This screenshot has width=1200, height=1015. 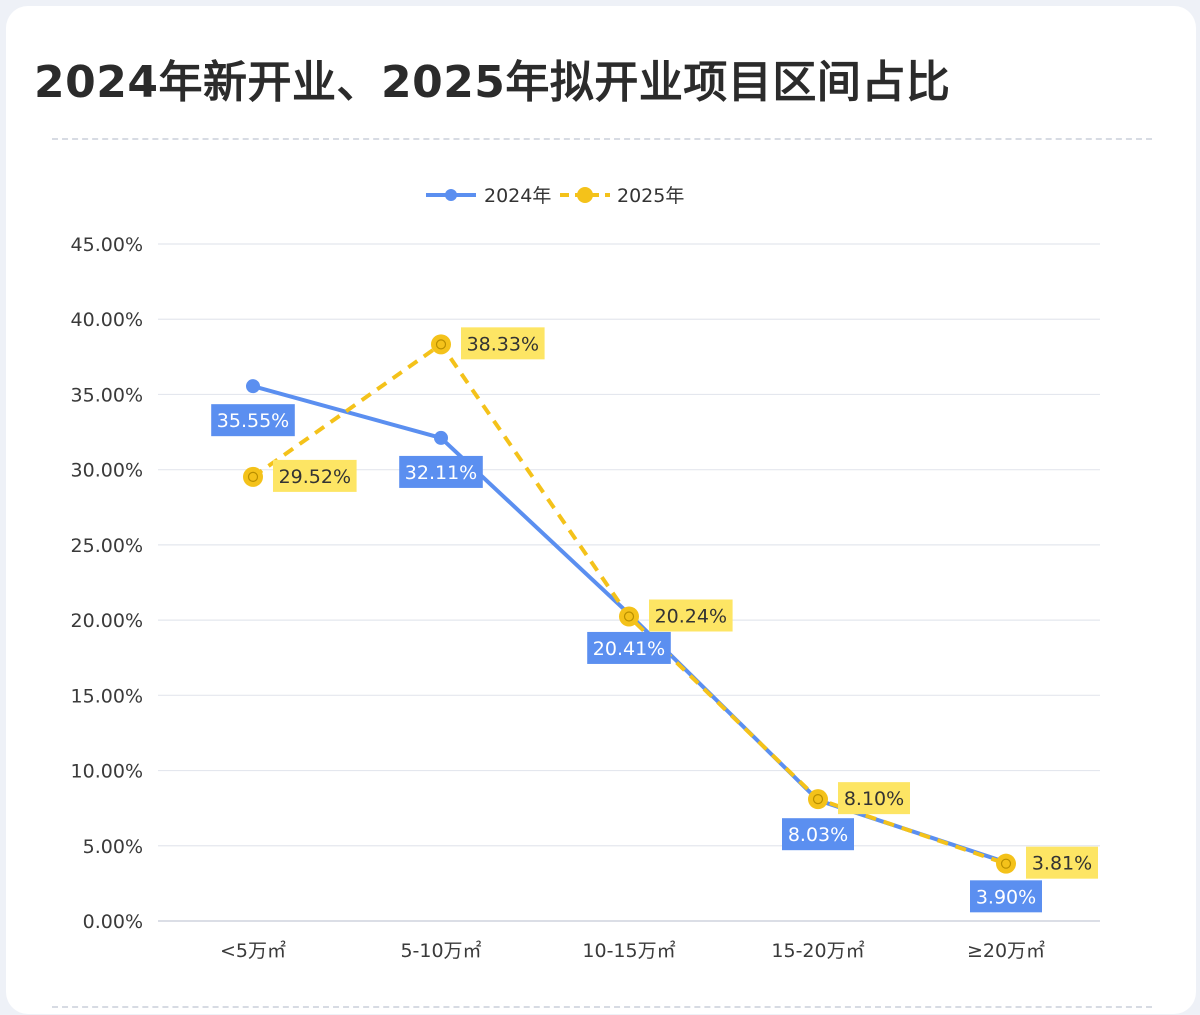 What do you see at coordinates (650, 196) in the screenshot?
I see `legend-label-2025: 2025年` at bounding box center [650, 196].